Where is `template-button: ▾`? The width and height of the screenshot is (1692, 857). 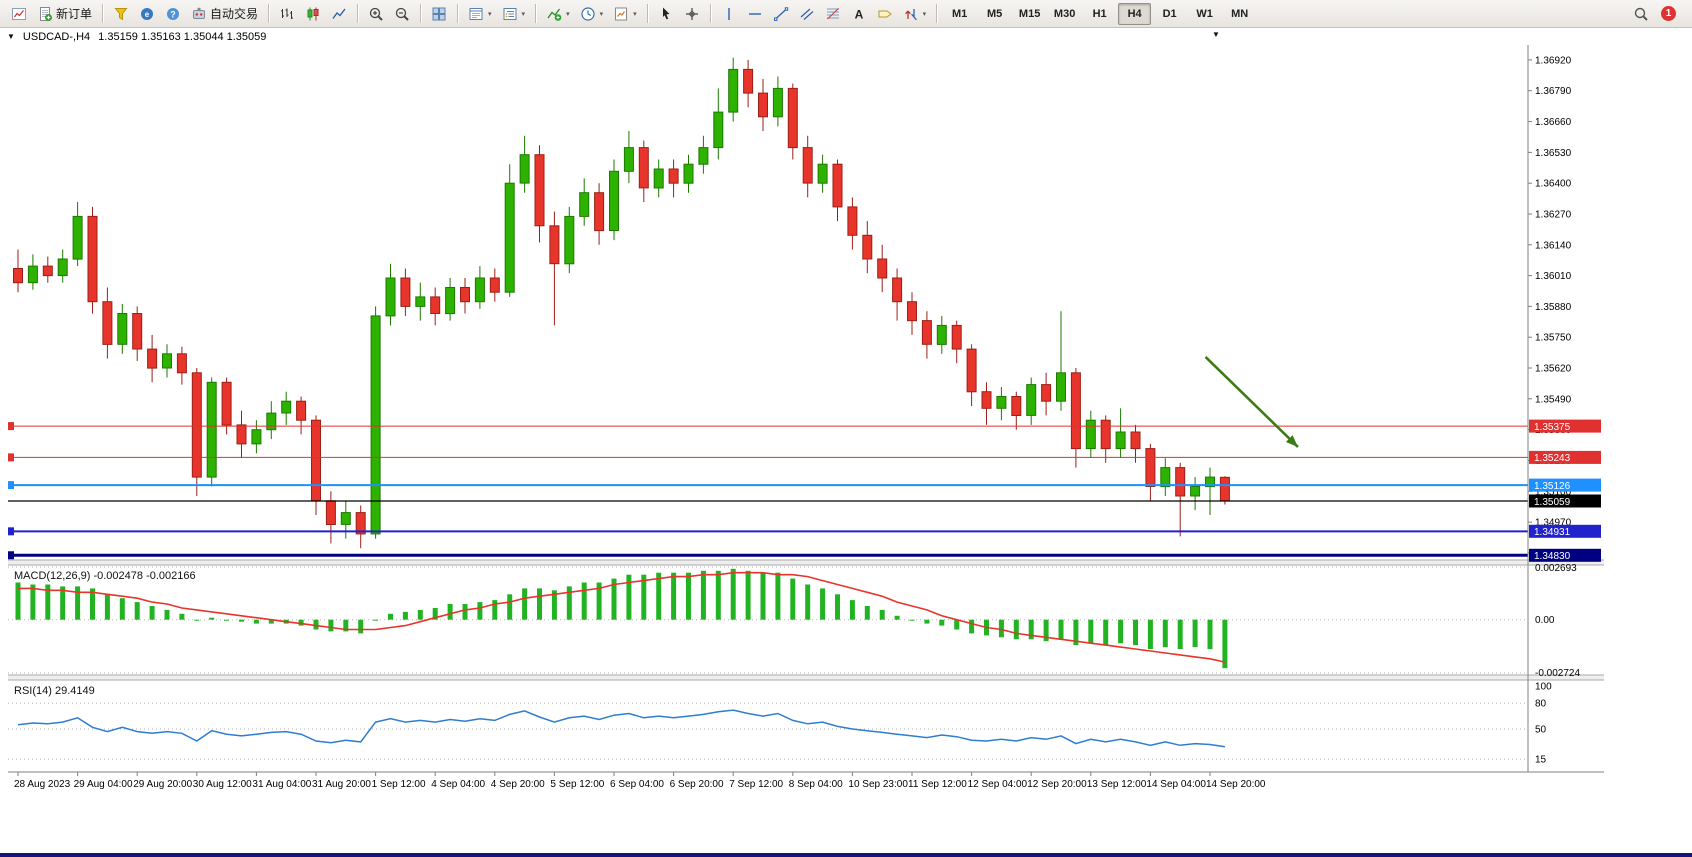 template-button: ▾ is located at coordinates (625, 14).